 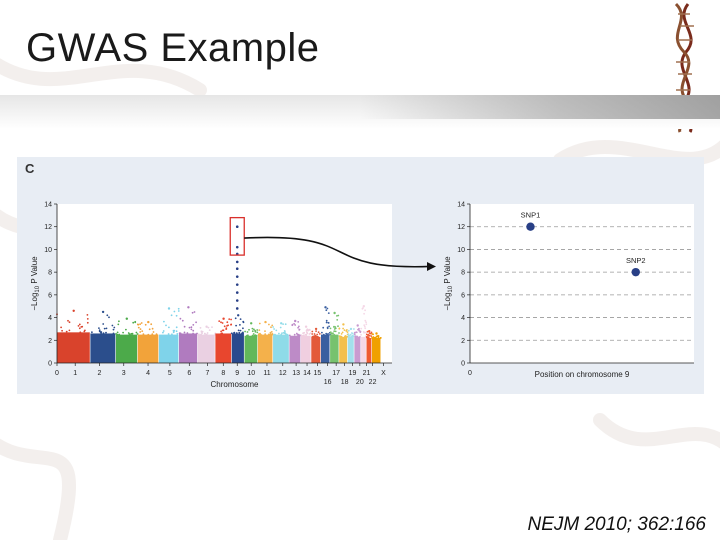 What do you see at coordinates (345, 382) in the screenshot?
I see `x-tick-label: 18` at bounding box center [345, 382].